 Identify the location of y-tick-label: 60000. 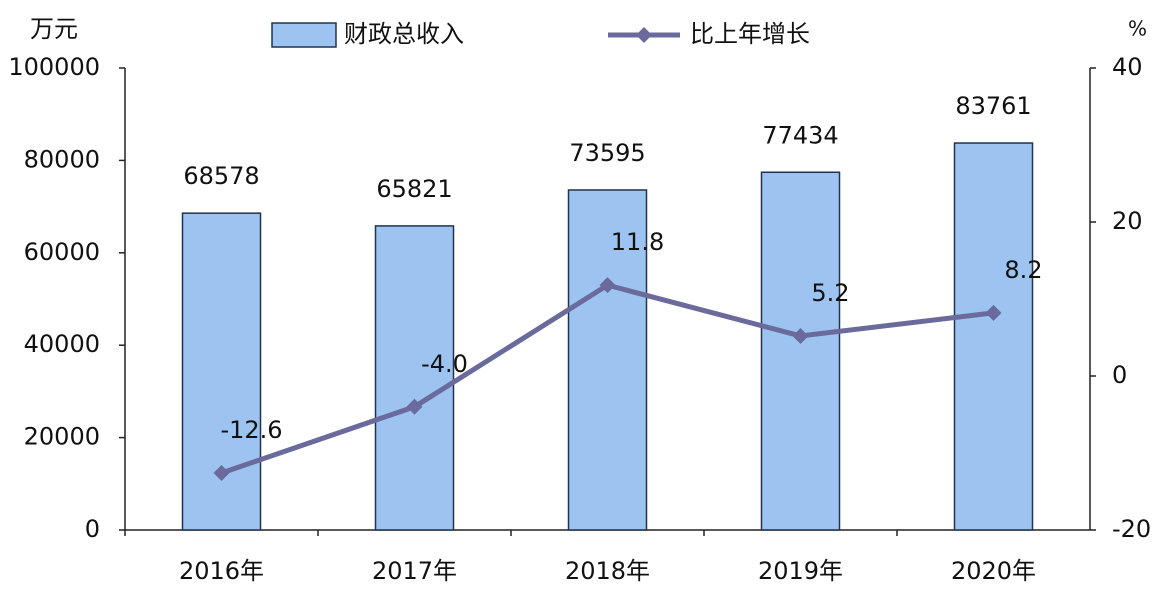
(62, 252).